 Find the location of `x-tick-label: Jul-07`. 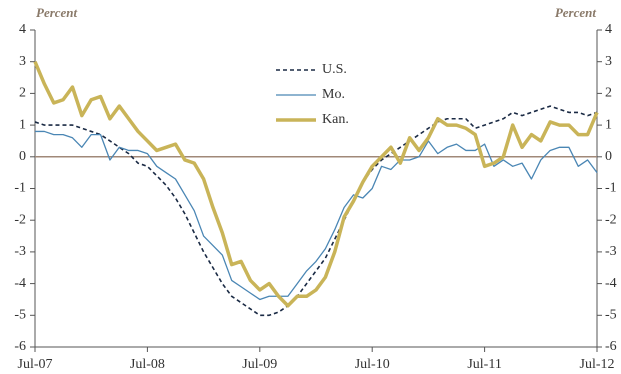

x-tick-label: Jul-07 is located at coordinates (35, 364).